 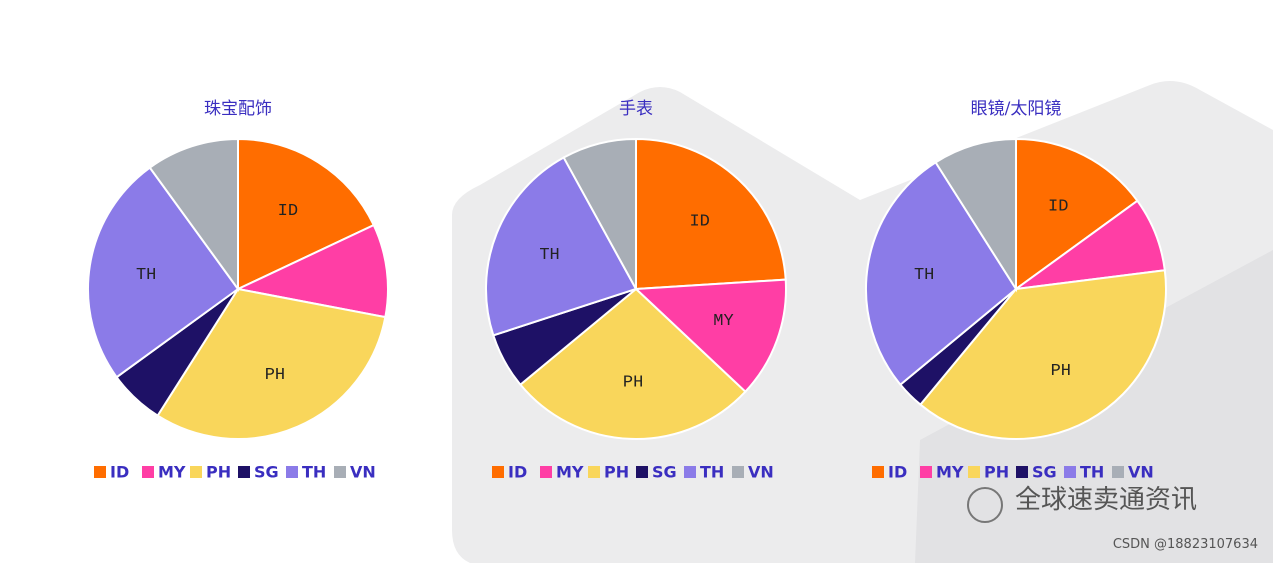 What do you see at coordinates (238, 109) in the screenshot?
I see `chart-title: 珠宝配饰` at bounding box center [238, 109].